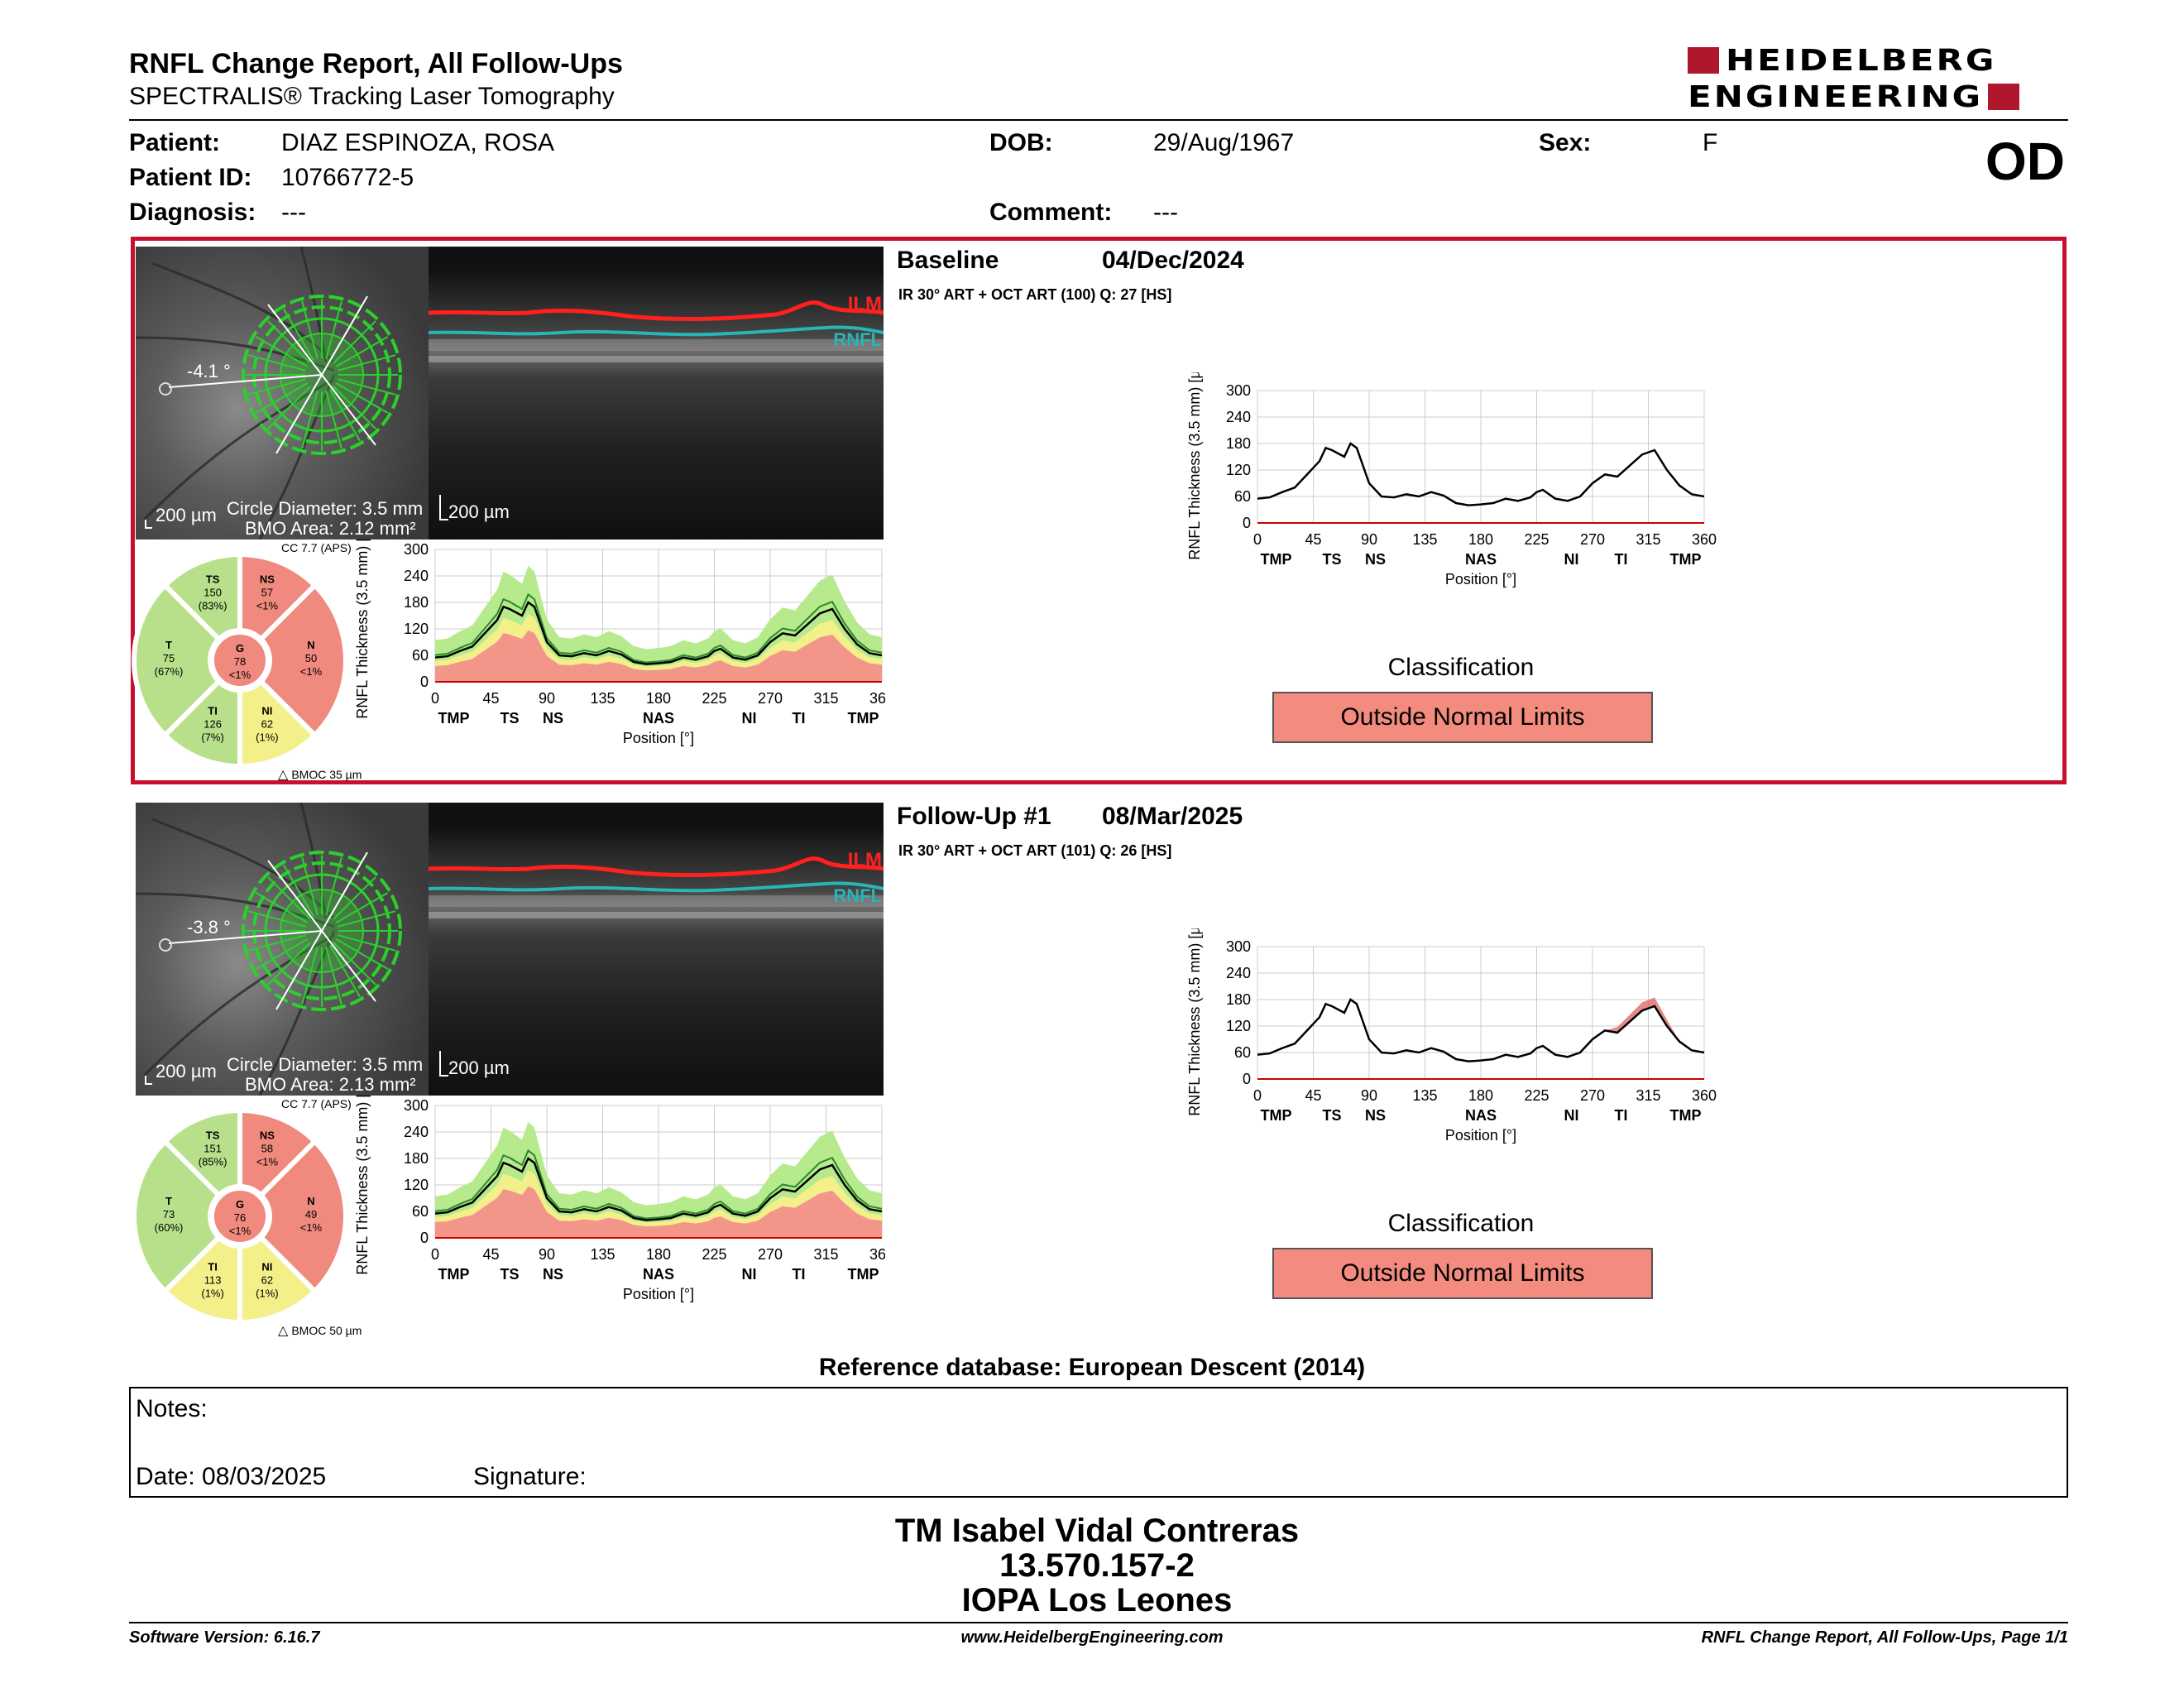 This screenshot has height=1688, width=2184. Describe the element at coordinates (169, 1227) in the screenshot. I see `sector-pct-t: (60%)` at that location.